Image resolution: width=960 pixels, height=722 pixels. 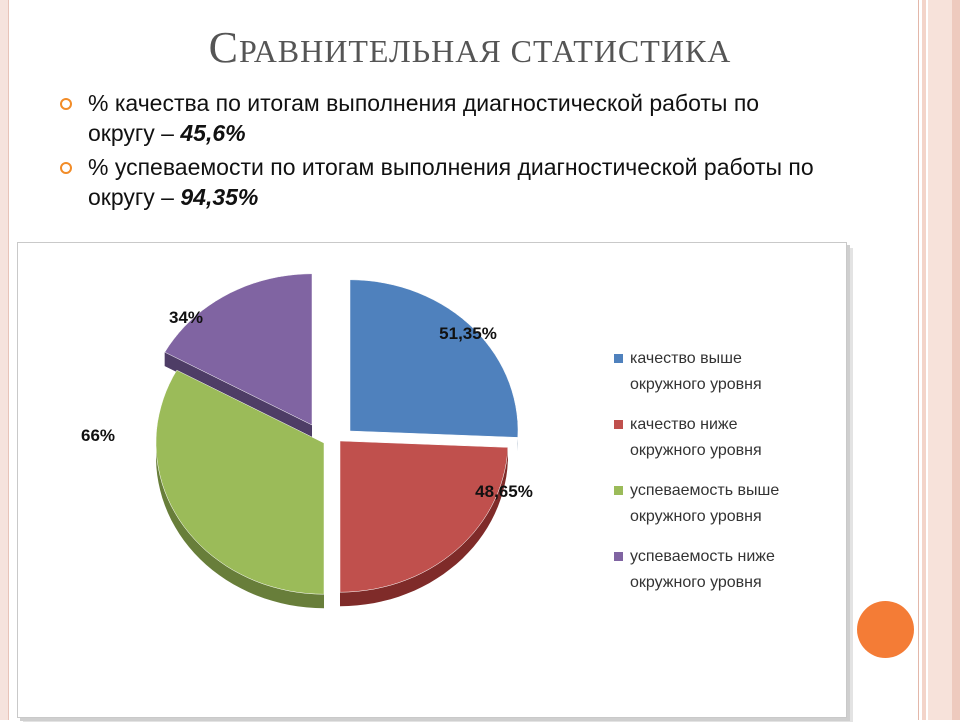 What do you see at coordinates (4, 360) in the screenshot?
I see `left-frame` at bounding box center [4, 360].